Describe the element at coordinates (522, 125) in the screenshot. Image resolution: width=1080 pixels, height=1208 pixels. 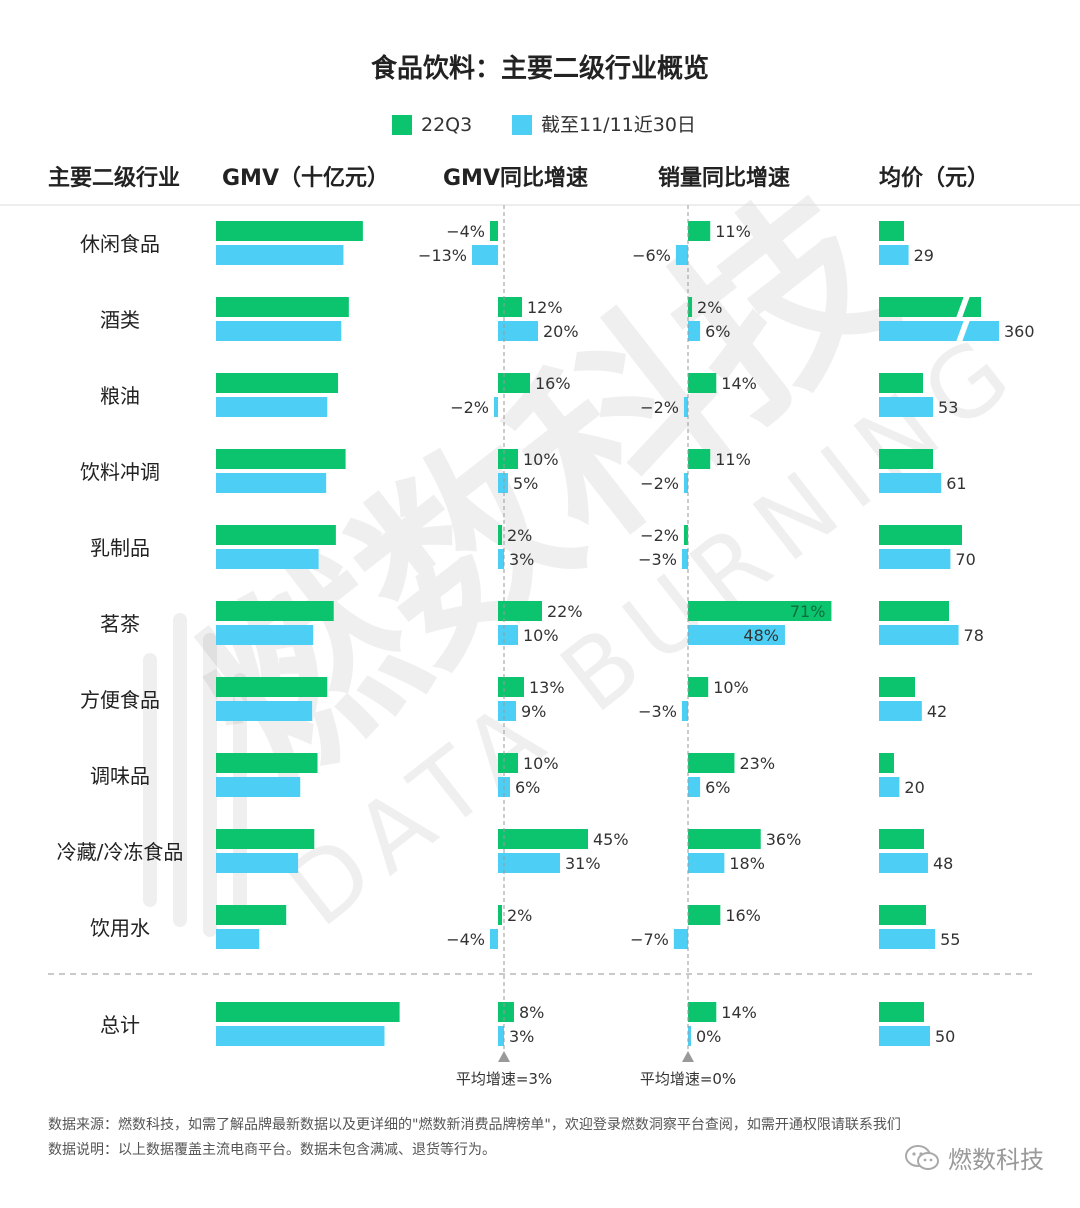
I see `legend-swatch-recent` at that location.